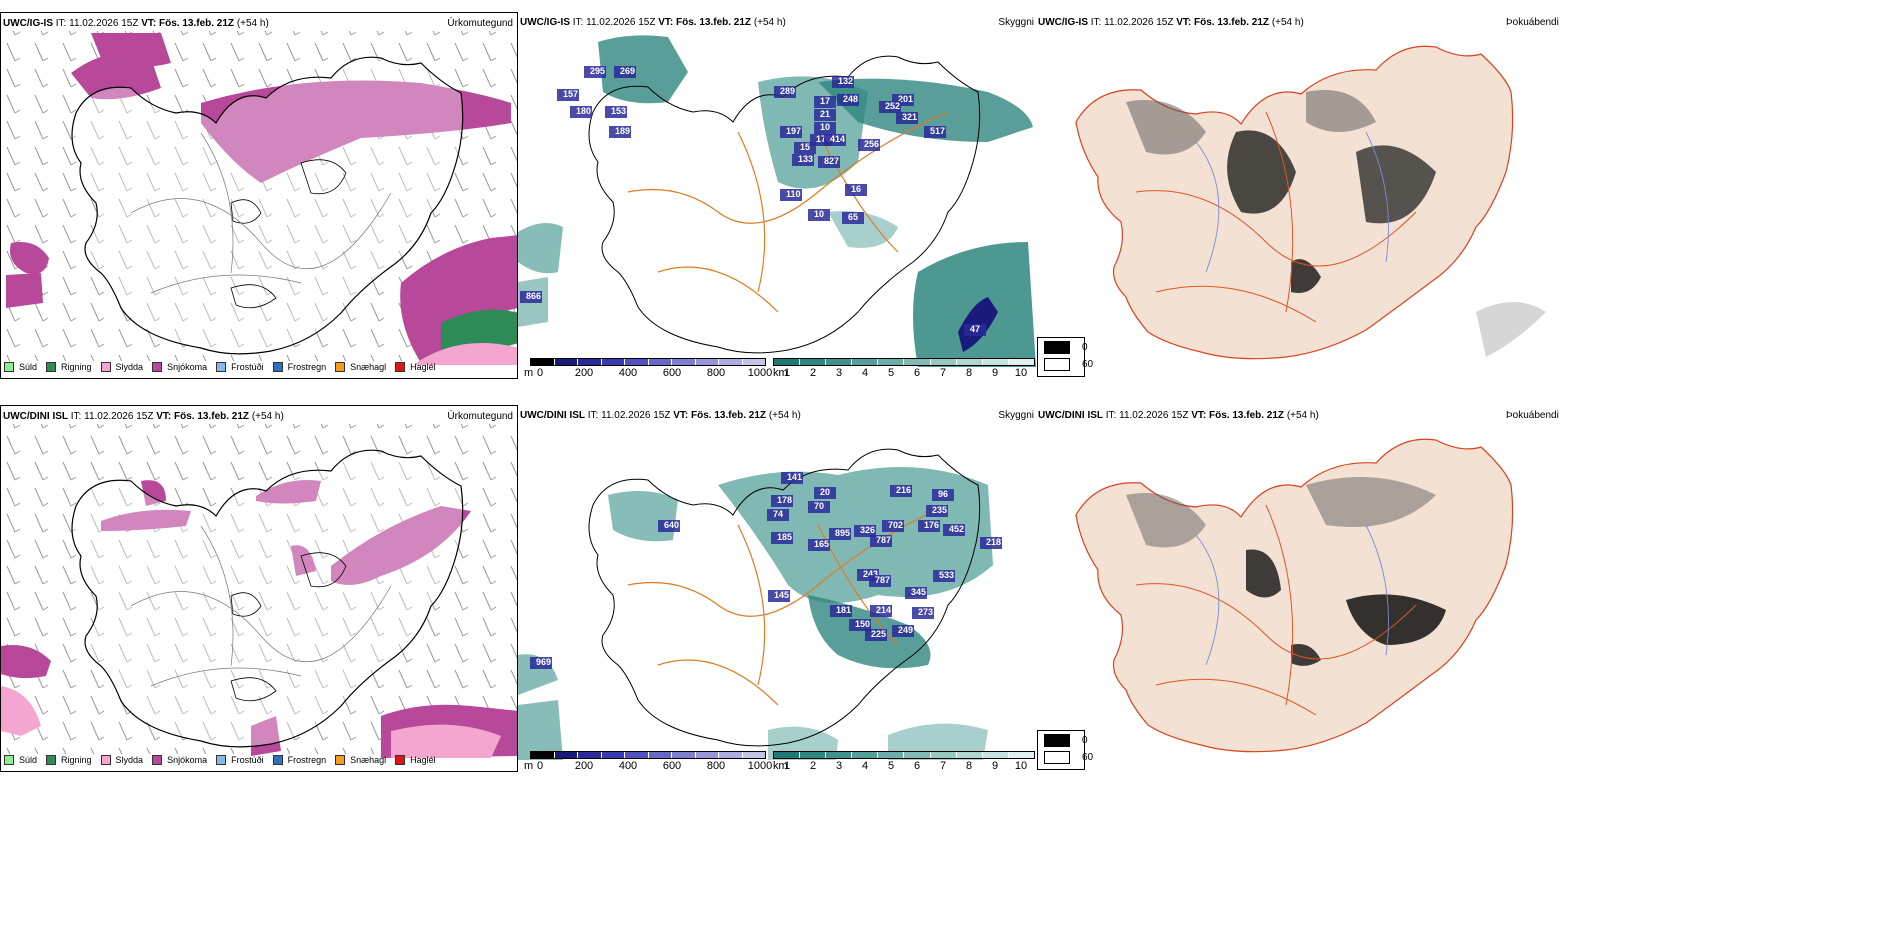 Image resolution: width=1900 pixels, height=950 pixels. I want to click on legend-label: Frostregn, so click(307, 759).